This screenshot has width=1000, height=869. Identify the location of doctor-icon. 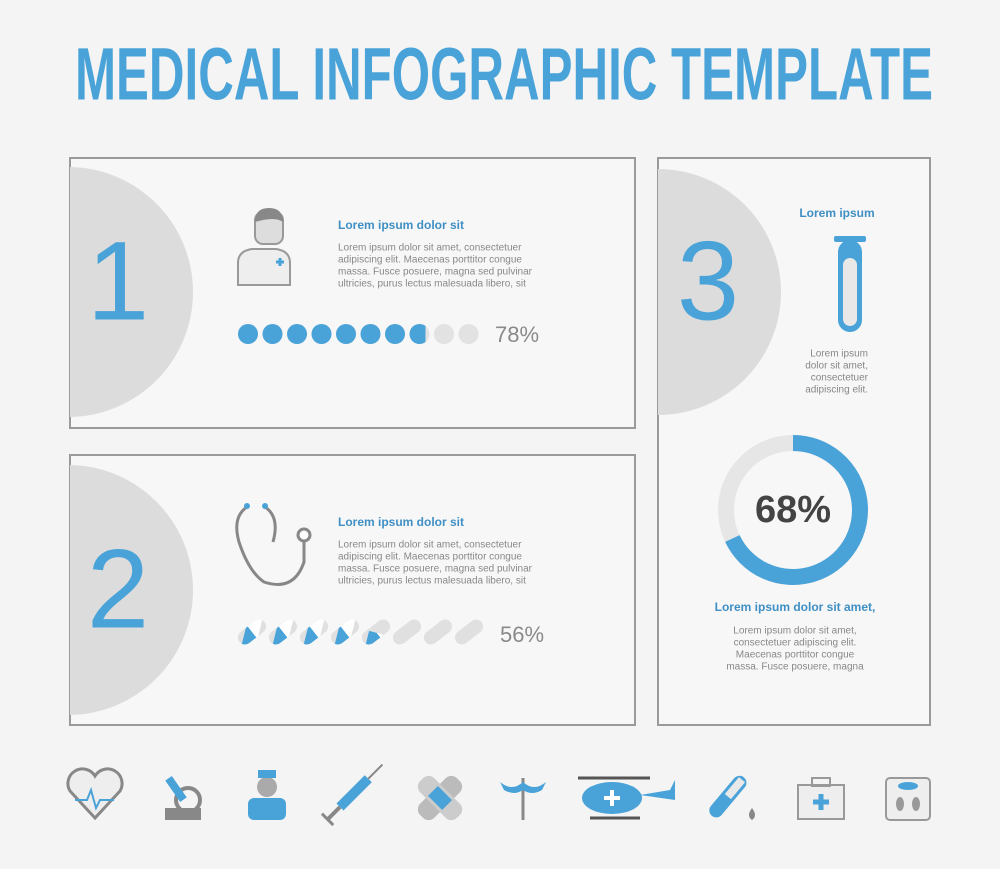
(264, 247).